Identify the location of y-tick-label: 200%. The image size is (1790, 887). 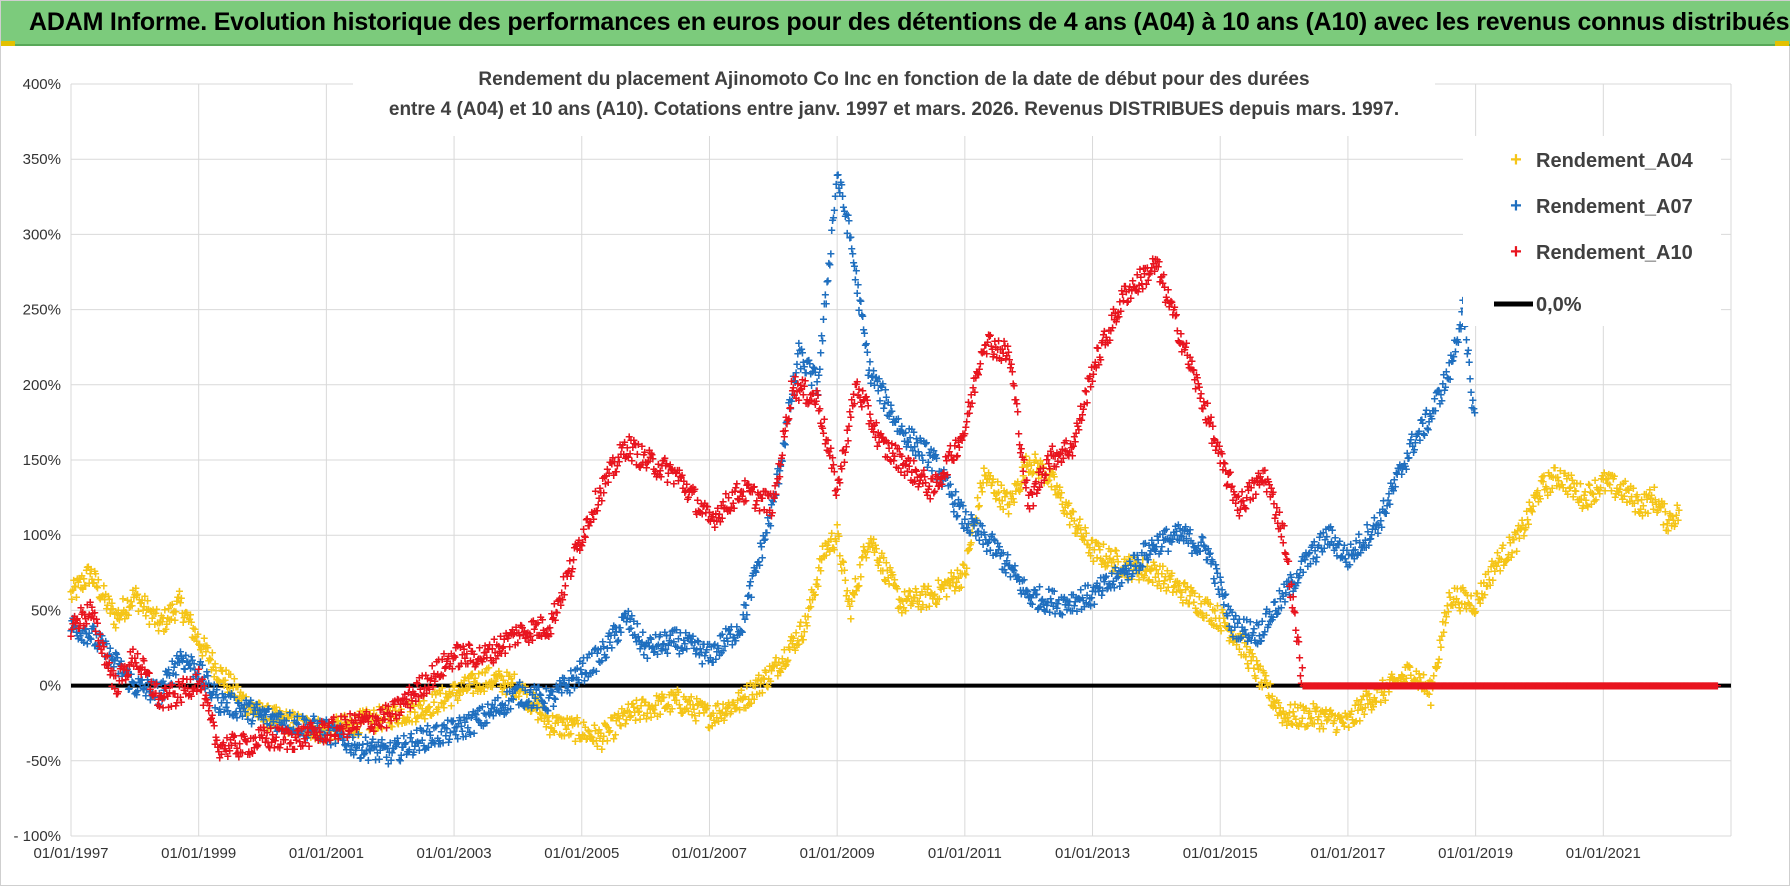
(42, 385).